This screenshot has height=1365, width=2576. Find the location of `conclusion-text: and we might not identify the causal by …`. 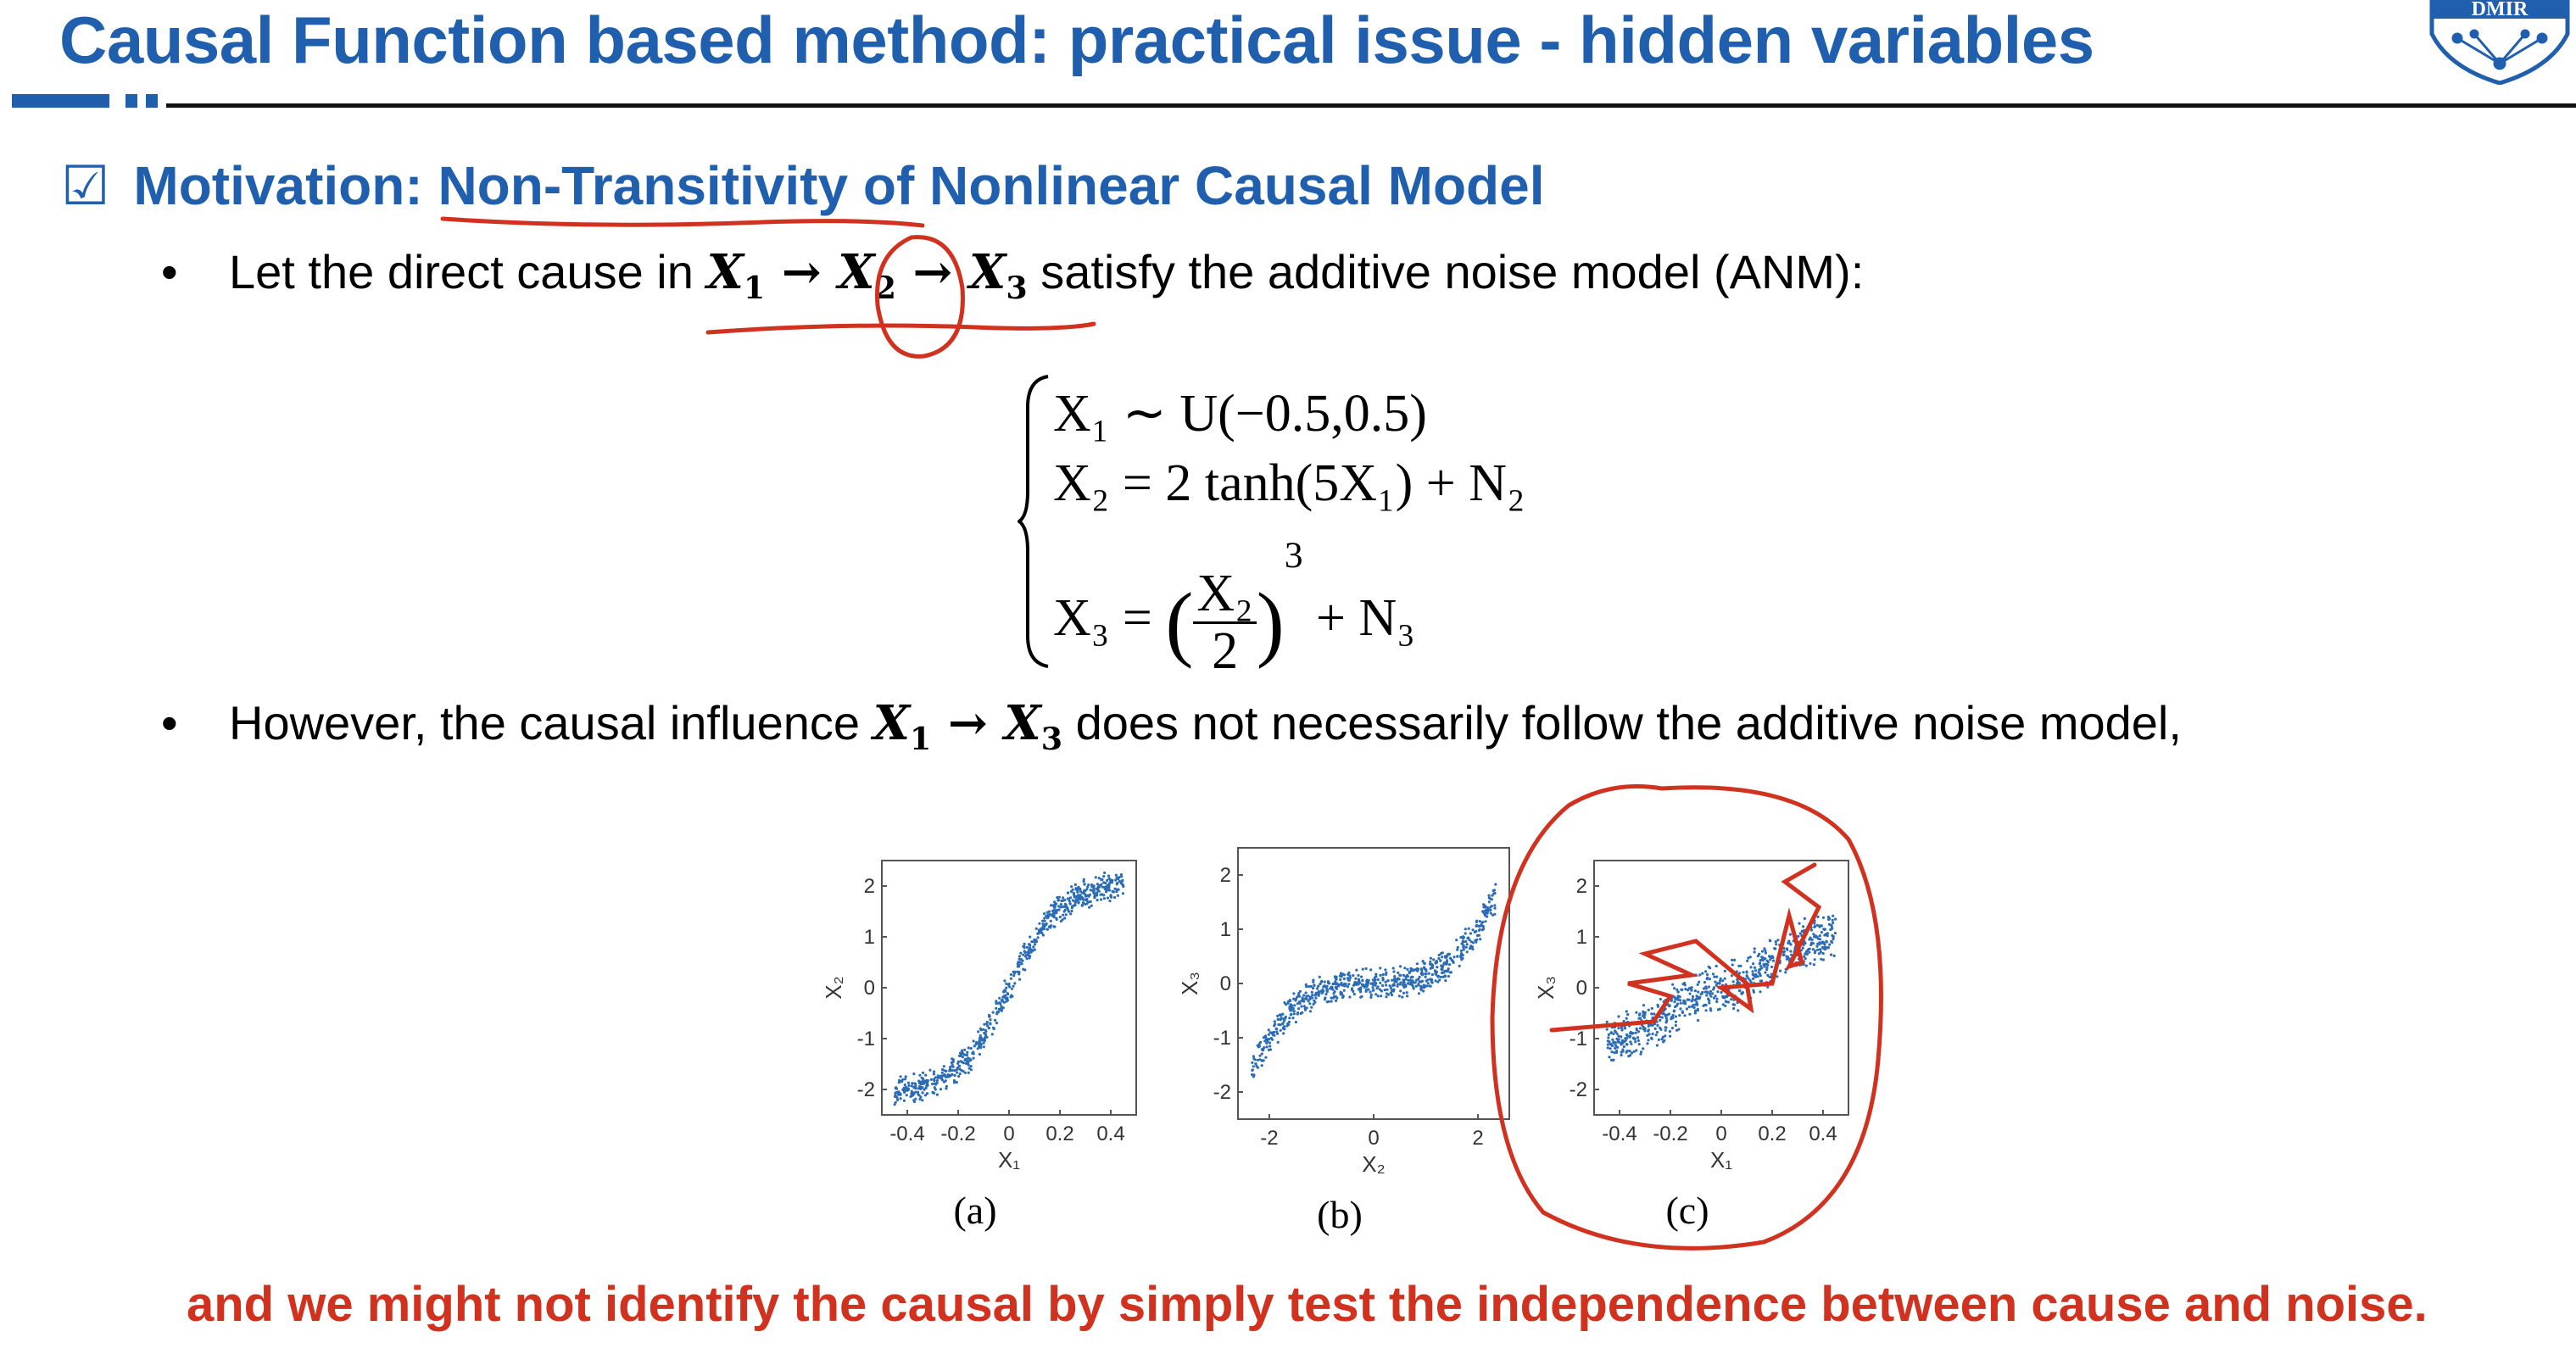

conclusion-text: and we might not identify the causal by … is located at coordinates (1307, 1304).